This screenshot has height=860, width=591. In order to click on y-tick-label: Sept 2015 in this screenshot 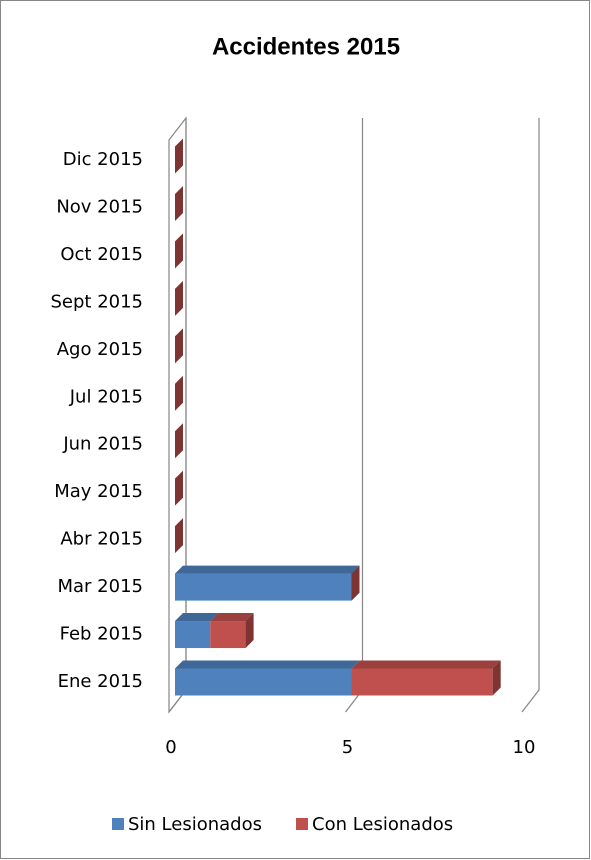, I will do `click(96, 301)`.